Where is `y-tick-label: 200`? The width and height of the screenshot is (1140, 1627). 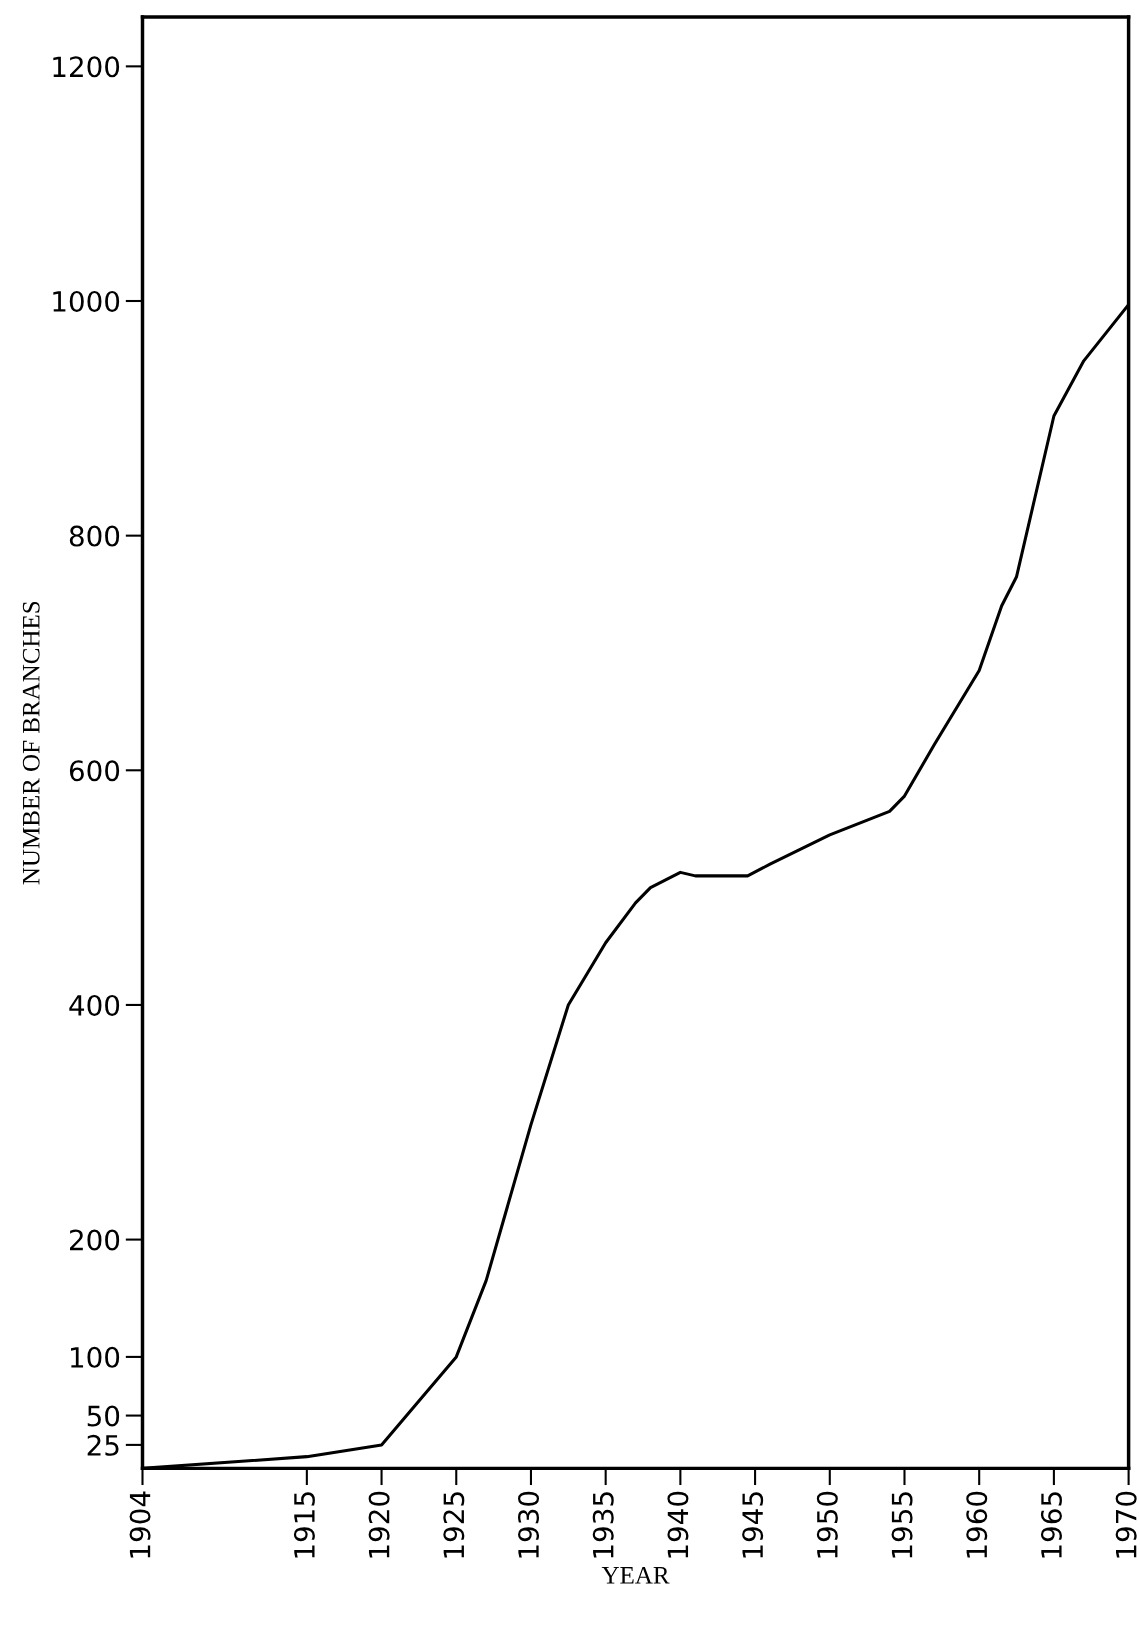 y-tick-label: 200 is located at coordinates (94, 1240).